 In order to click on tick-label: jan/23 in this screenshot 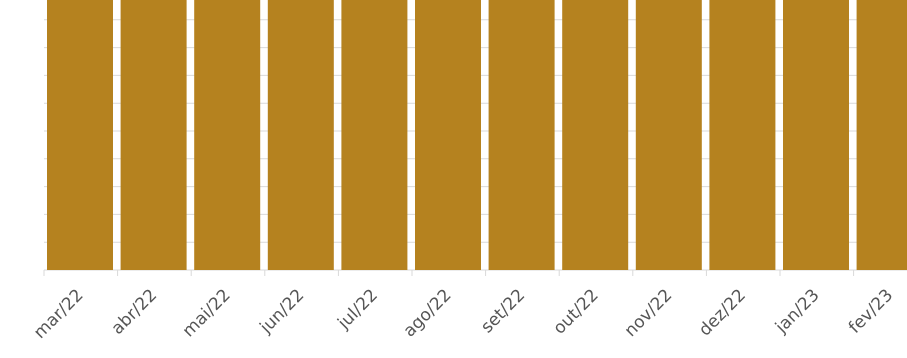, I will do `click(797, 311)`.